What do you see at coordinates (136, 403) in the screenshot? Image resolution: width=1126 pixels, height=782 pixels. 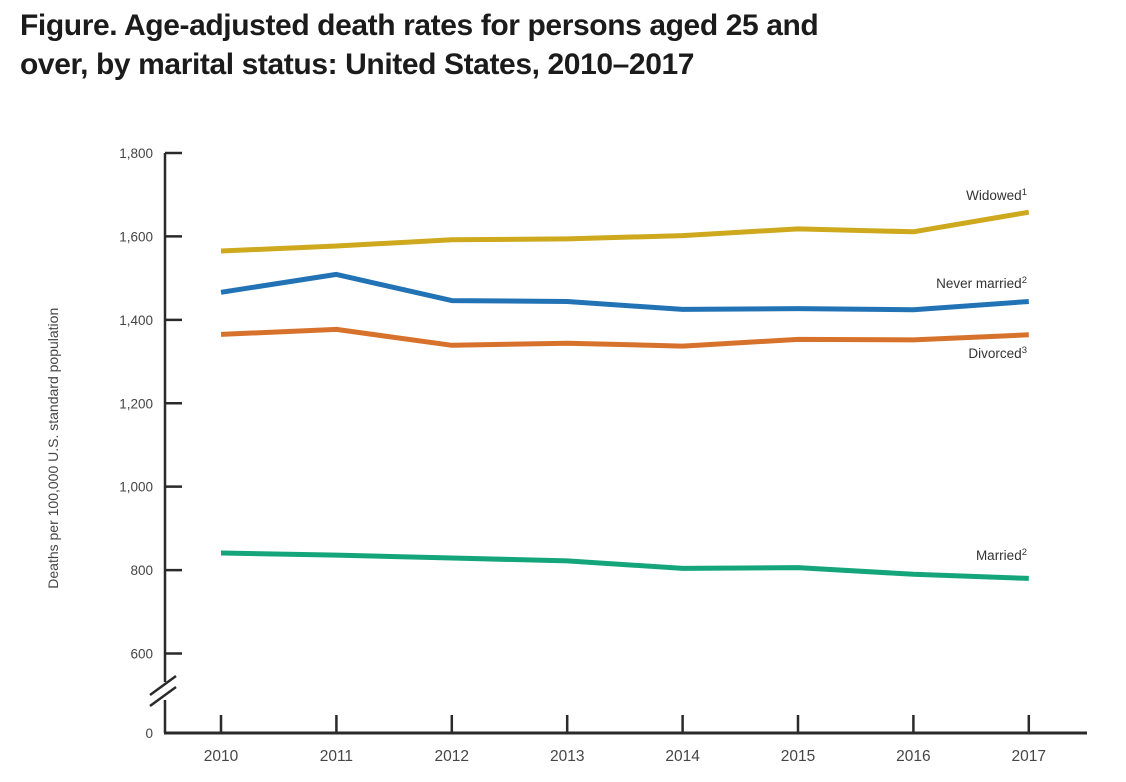 I see `y-axis-tick-label: 1,200` at bounding box center [136, 403].